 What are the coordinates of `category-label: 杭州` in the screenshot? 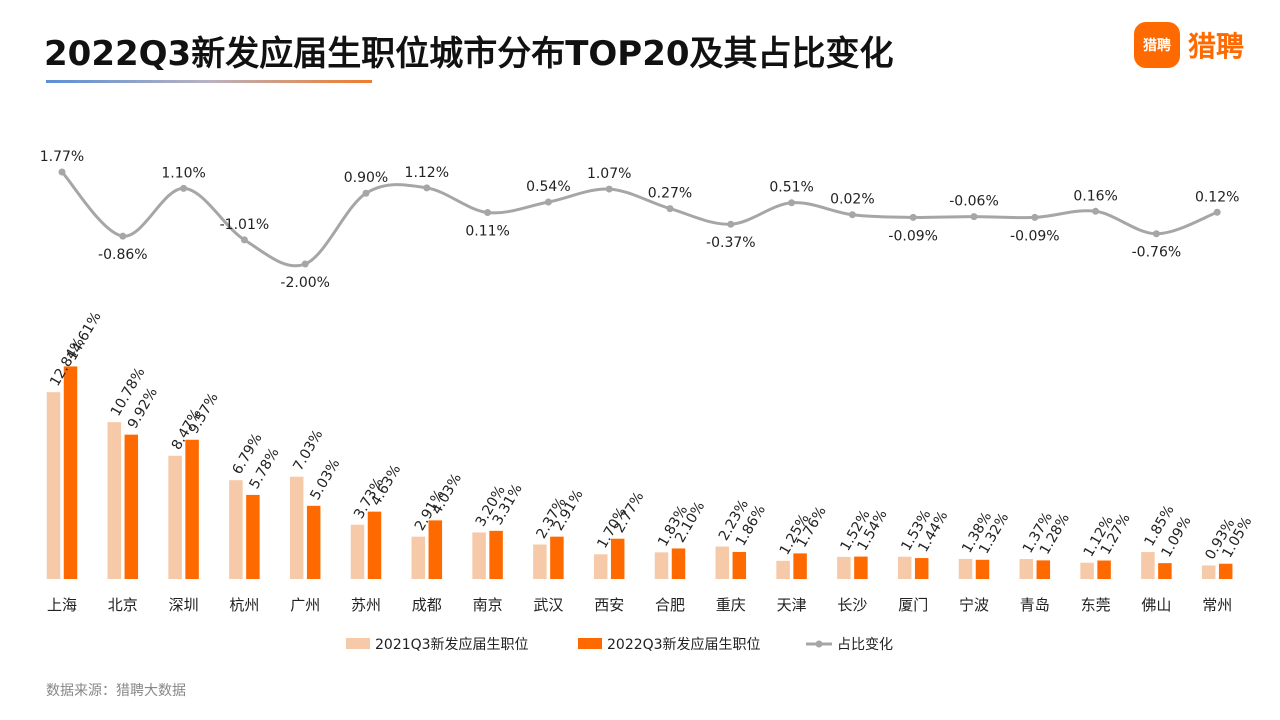 It's located at (244, 605).